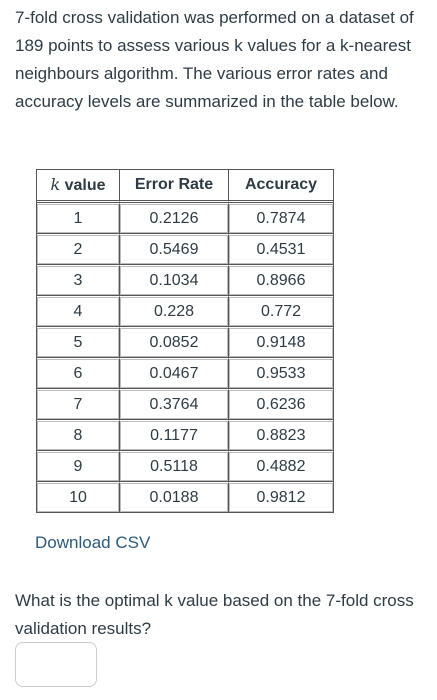 This screenshot has width=437, height=700. I want to click on table-row: 3 0.1034 0.8966, so click(185, 280).